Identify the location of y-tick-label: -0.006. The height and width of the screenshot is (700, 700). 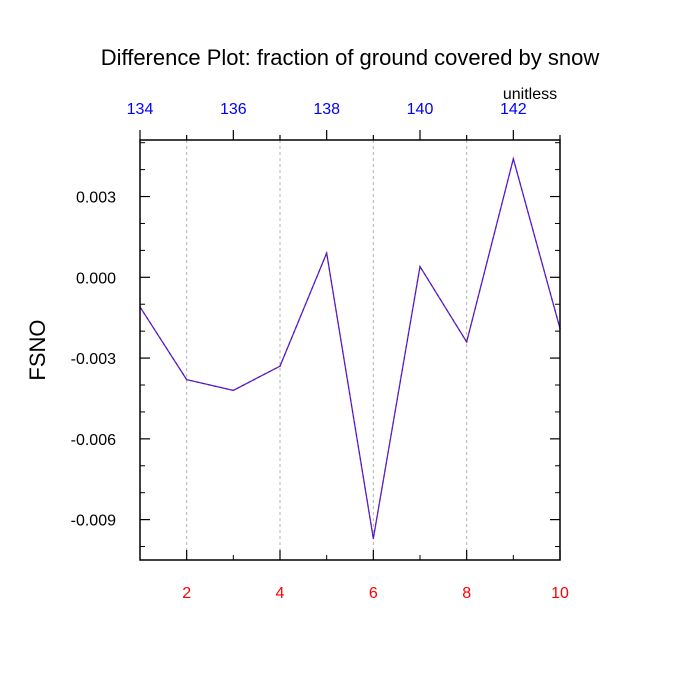
(93, 440).